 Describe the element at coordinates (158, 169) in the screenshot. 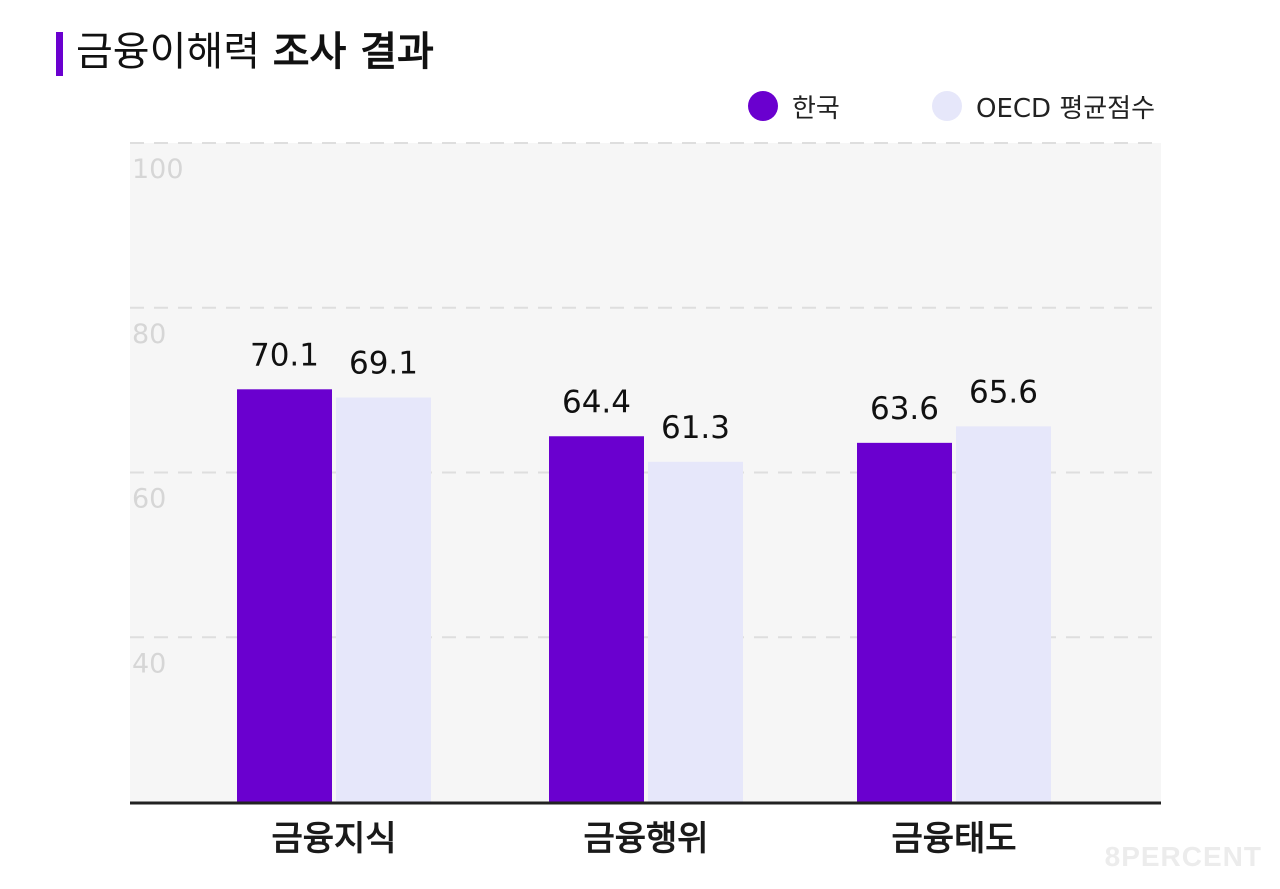

I see `y-tick-label-100: 100` at that location.